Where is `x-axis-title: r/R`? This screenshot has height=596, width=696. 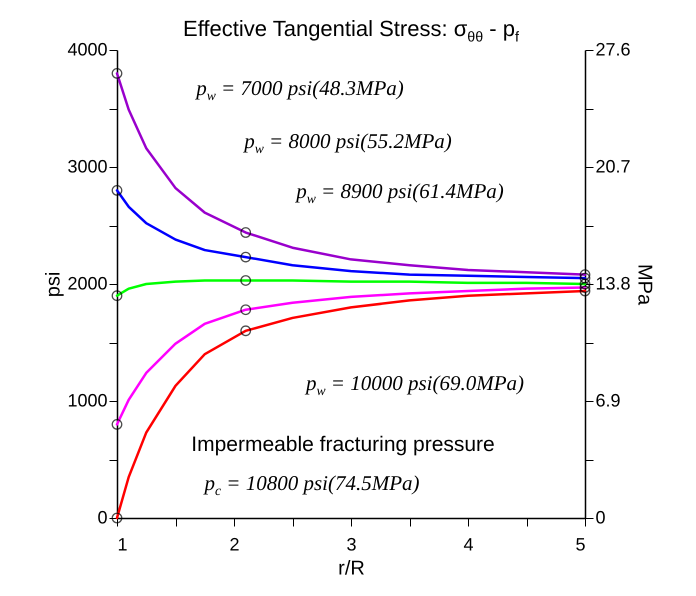 x-axis-title: r/R is located at coordinates (351, 569).